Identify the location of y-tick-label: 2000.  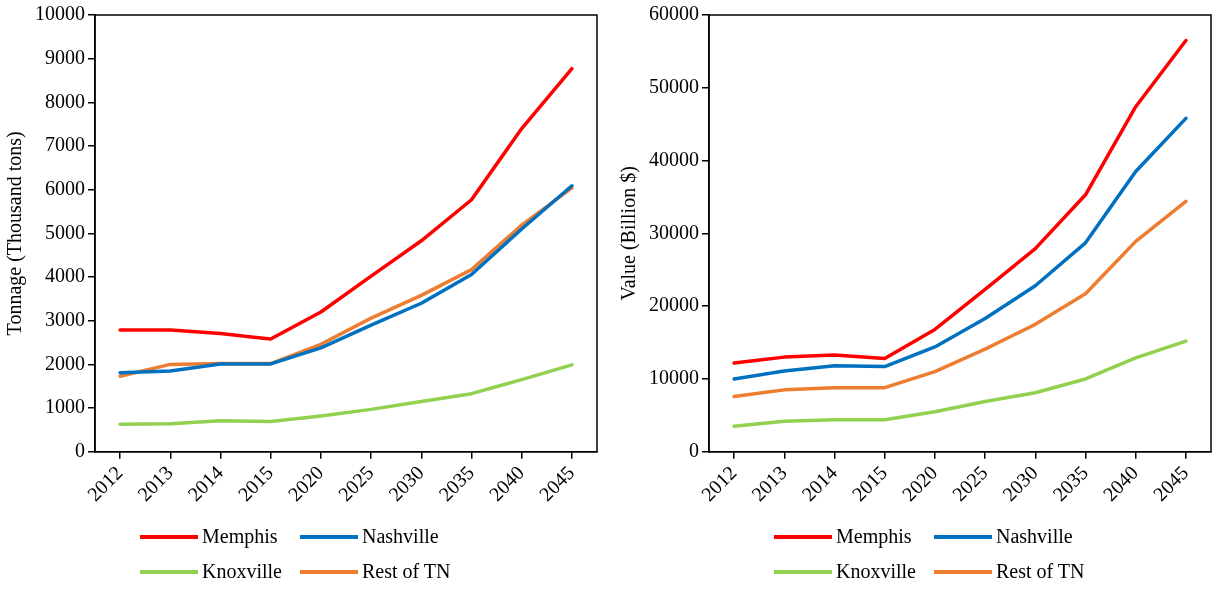
(65, 362).